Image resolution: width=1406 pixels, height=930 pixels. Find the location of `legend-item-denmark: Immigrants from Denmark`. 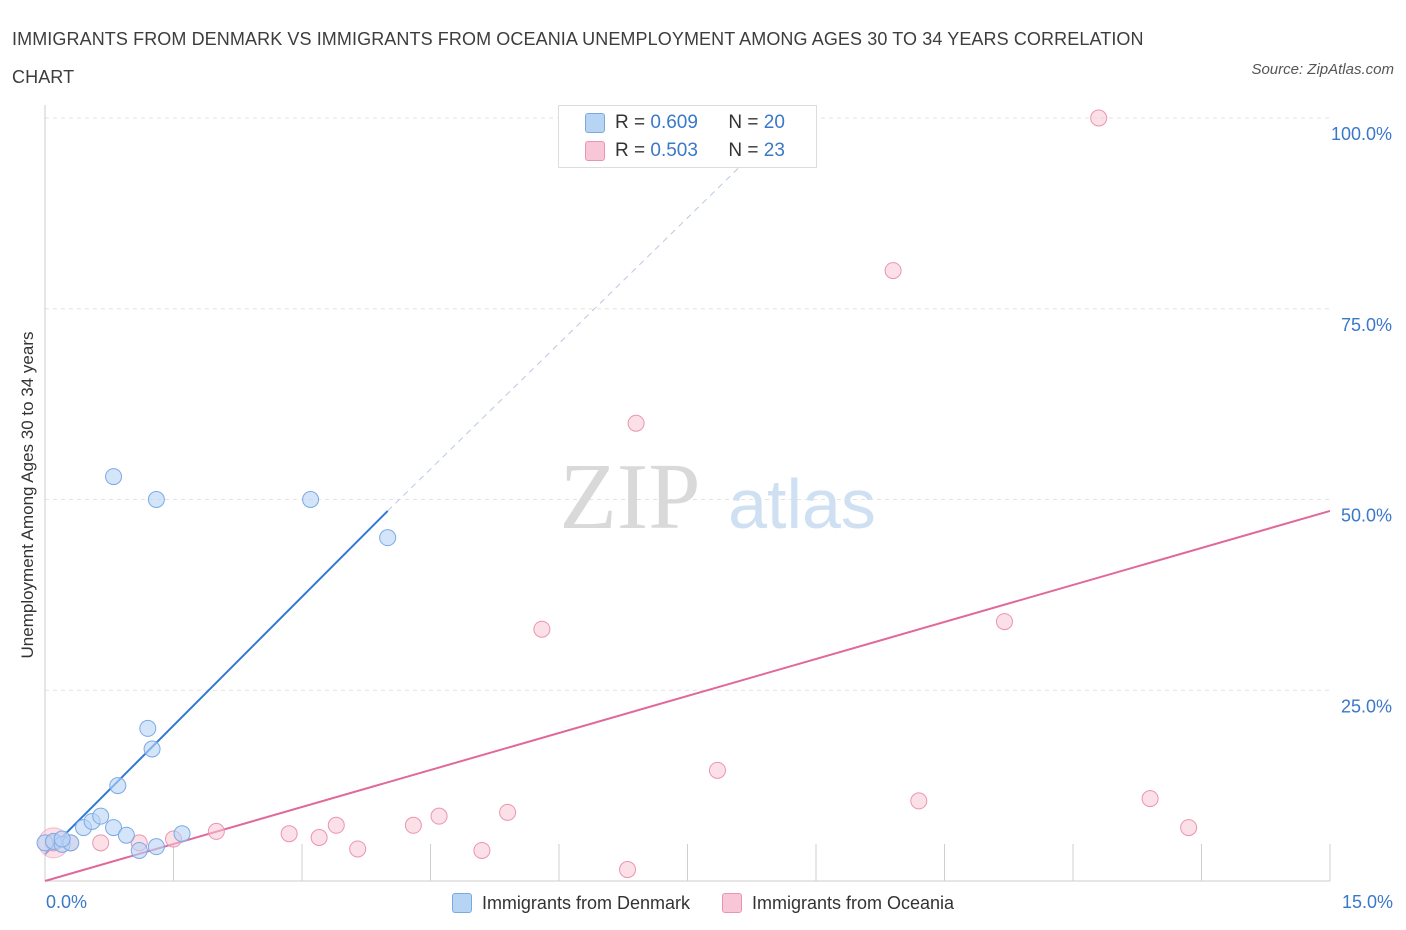

legend-item-denmark: Immigrants from Denmark is located at coordinates (570, 903).